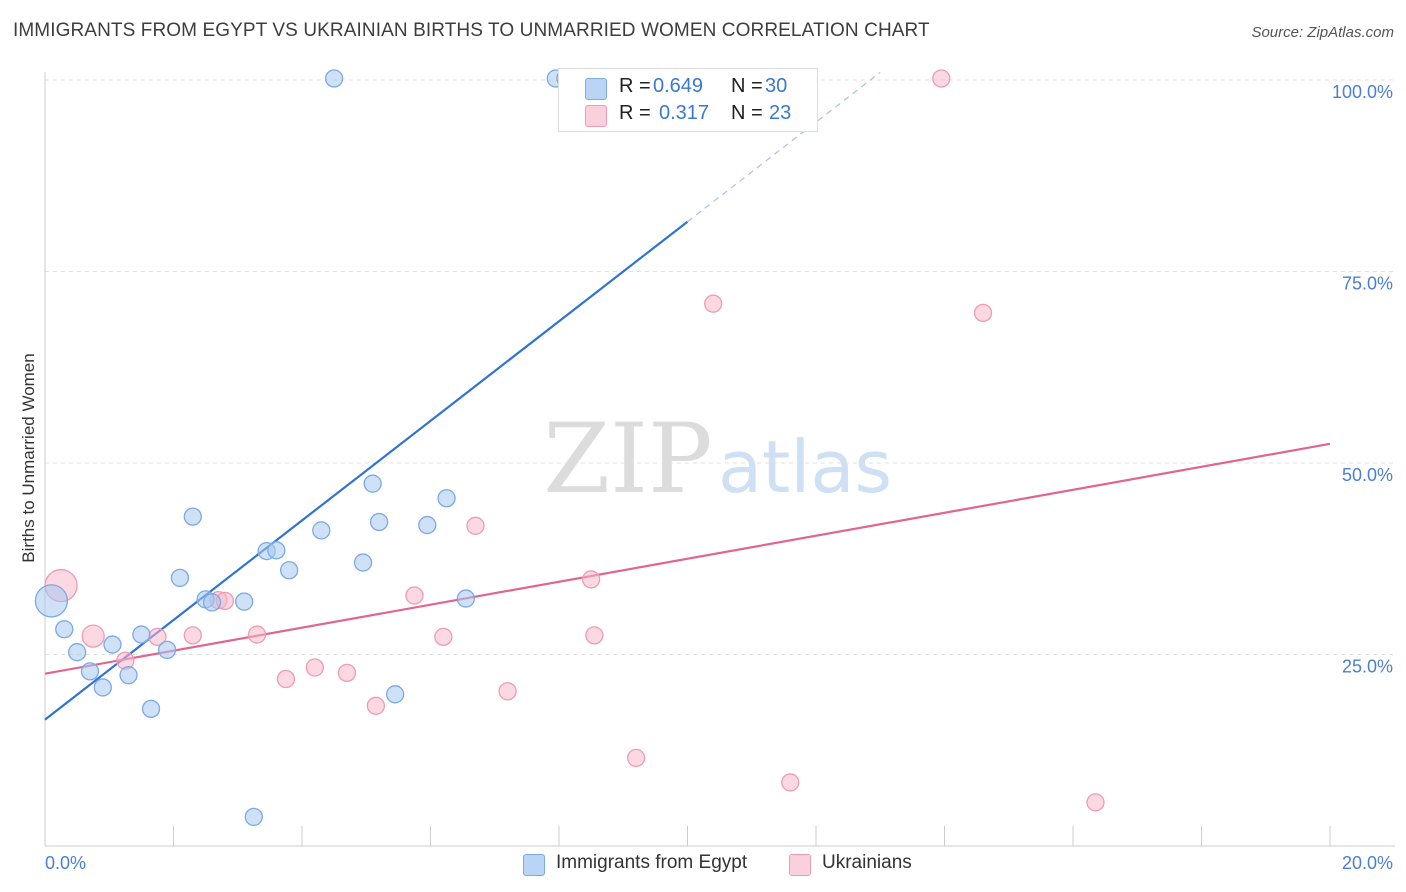  I want to click on series-legend: Immigrants from Egypt Ukrainians, so click(703, 865).